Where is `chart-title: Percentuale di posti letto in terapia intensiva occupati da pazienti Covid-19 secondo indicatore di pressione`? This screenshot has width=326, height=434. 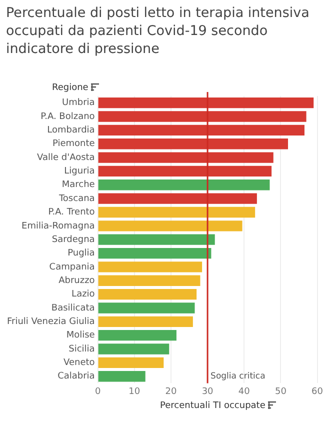
chart-title: Percentuale di posti letto in terapia intensiva occupati da pazienti Covid-19 secondo indicatore di pressione is located at coordinates (158, 31).